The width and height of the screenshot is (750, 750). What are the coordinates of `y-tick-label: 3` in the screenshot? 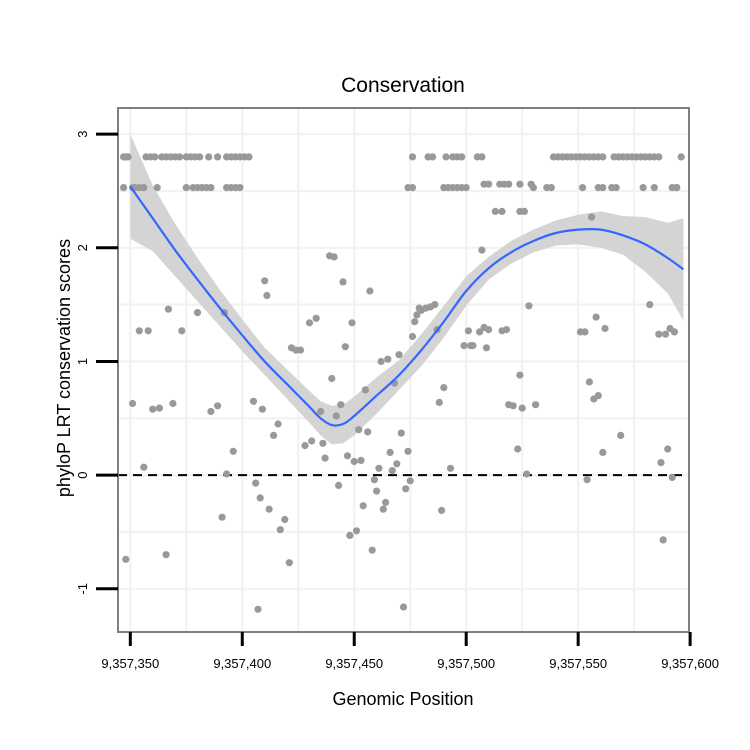 It's located at (82, 133).